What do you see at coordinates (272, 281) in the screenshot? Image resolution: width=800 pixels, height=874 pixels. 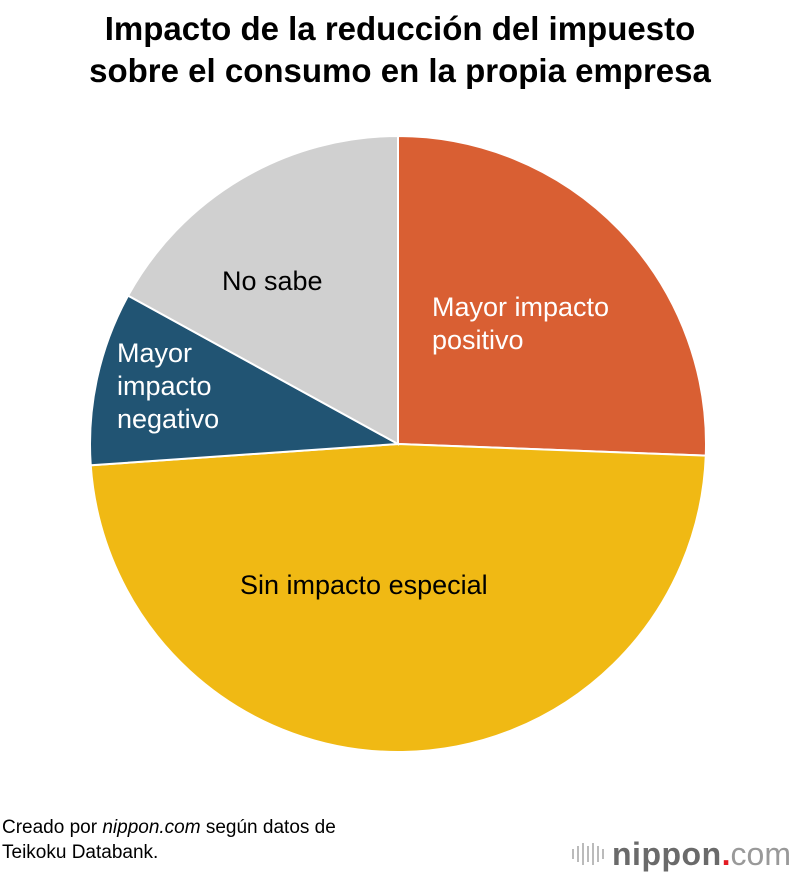 I see `slice-label-4: No sabe` at bounding box center [272, 281].